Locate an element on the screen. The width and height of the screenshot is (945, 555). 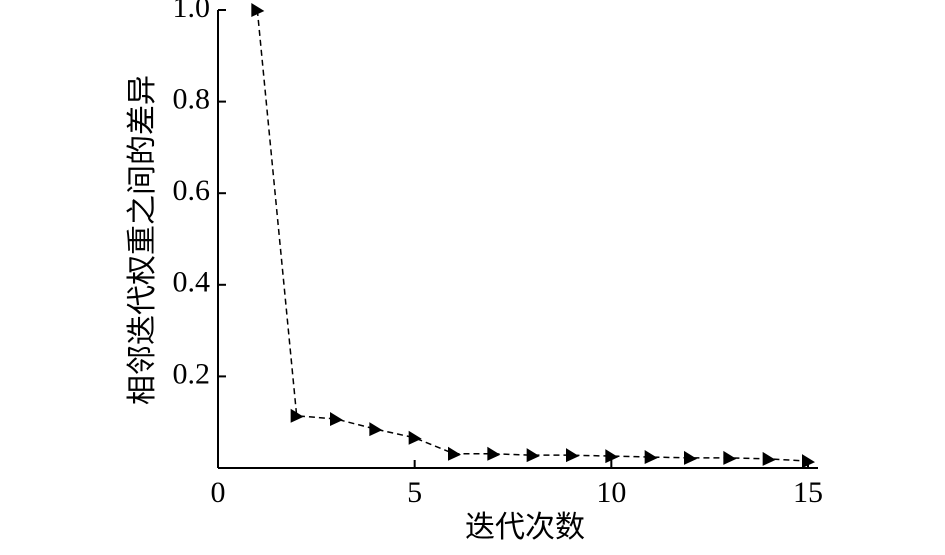
x-tick-label: 5 is located at coordinates (414, 492).